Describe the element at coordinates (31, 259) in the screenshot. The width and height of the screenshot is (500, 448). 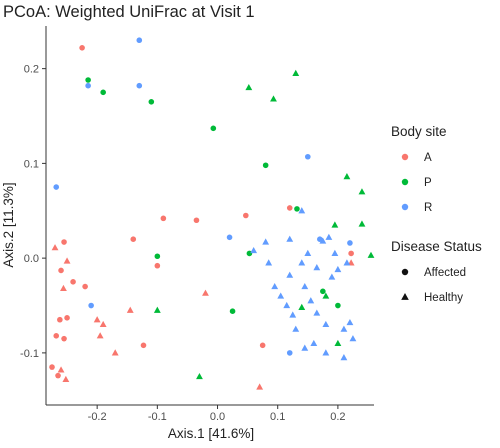
I see `y-tick-label: 0.0` at that location.